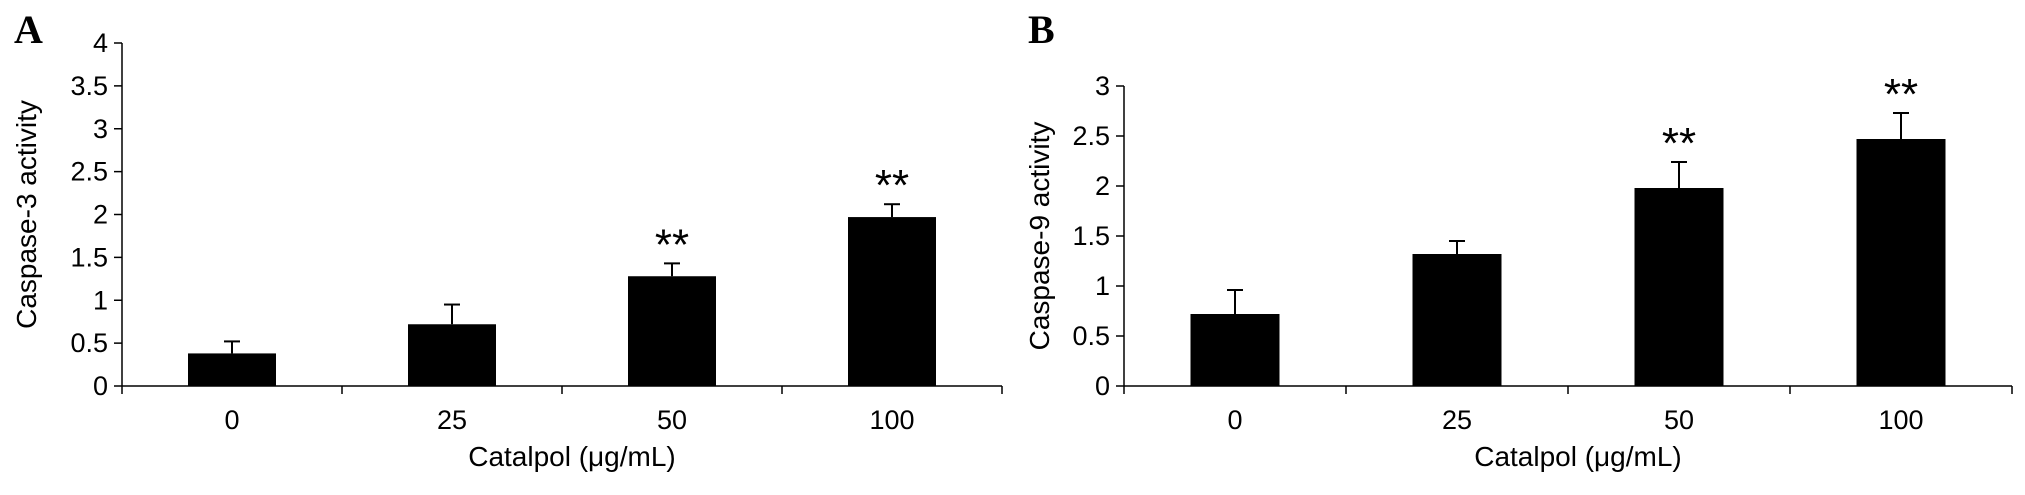  Describe the element at coordinates (1041, 29) in the screenshot. I see `panel-label-b: B` at that location.